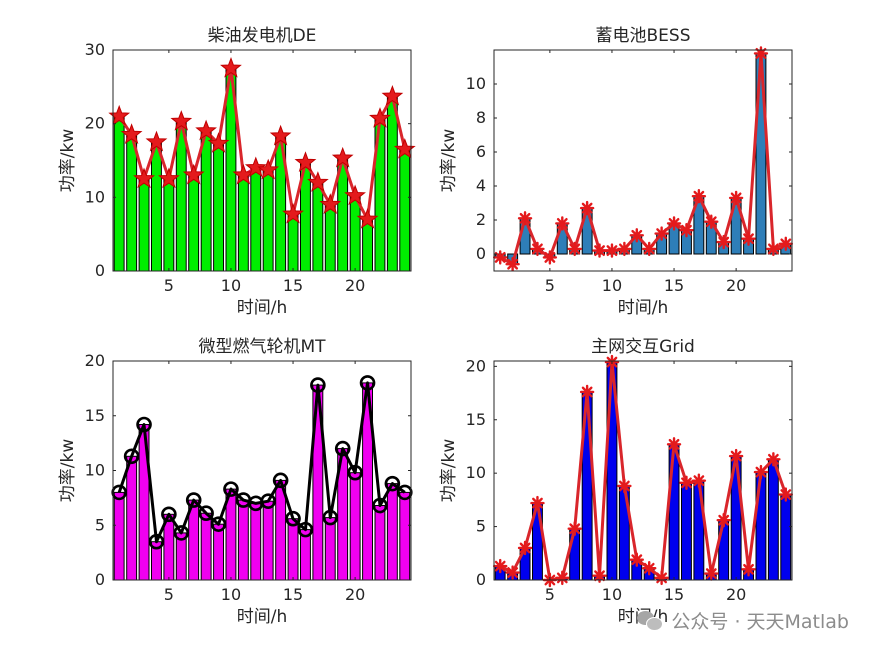 This screenshot has height=656, width=875. Describe the element at coordinates (736, 594) in the screenshot. I see `x-tick-label: 20` at that location.